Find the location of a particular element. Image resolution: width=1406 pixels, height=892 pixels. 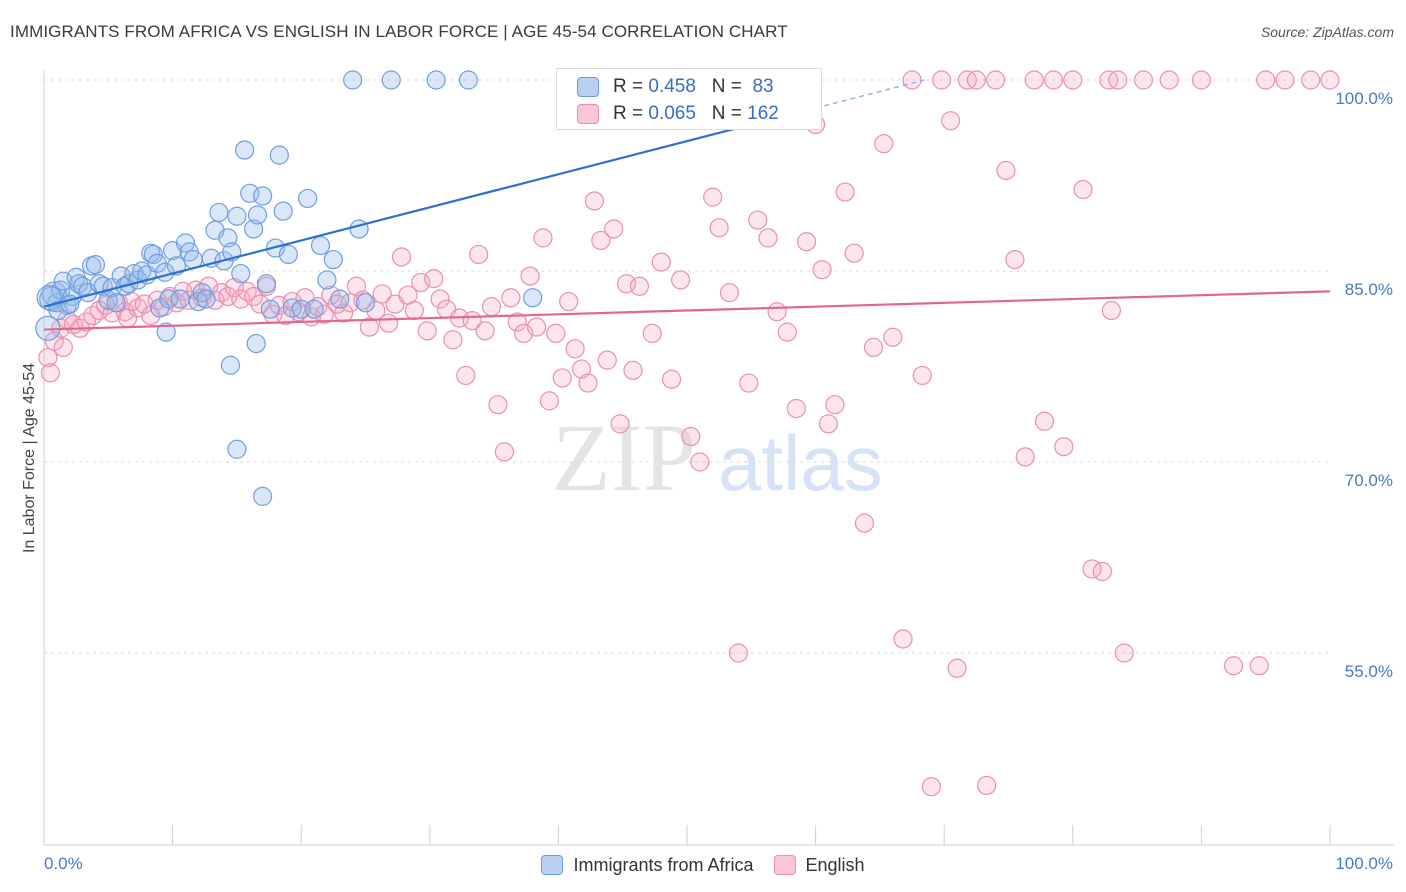

n-value: 83 is located at coordinates (763, 86).